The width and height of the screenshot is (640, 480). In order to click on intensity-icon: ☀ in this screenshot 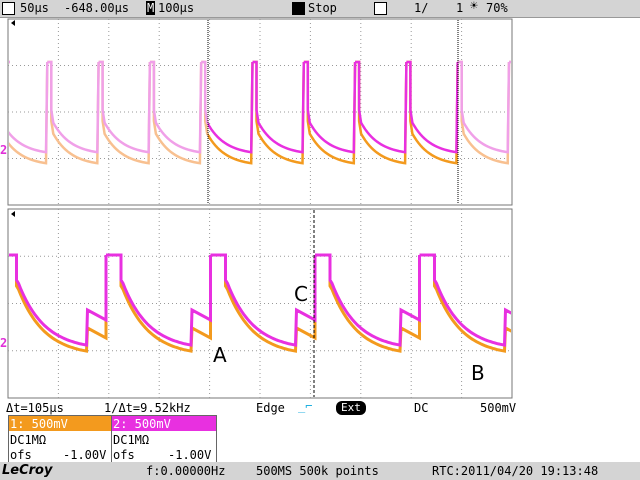, I will do `click(474, 7)`.